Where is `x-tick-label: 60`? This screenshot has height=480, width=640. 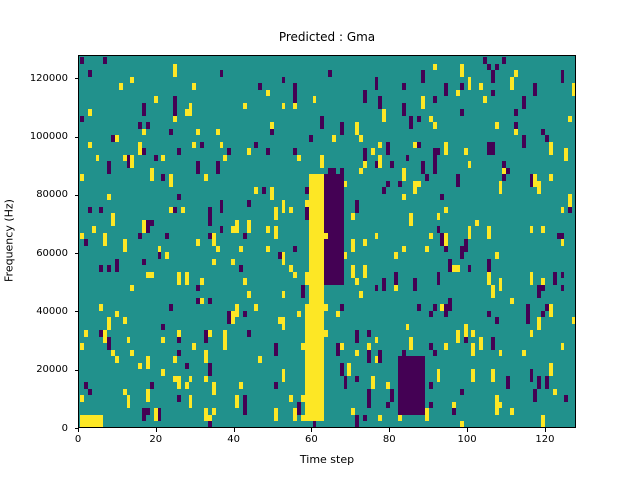
x-tick-label: 60 is located at coordinates (311, 439).